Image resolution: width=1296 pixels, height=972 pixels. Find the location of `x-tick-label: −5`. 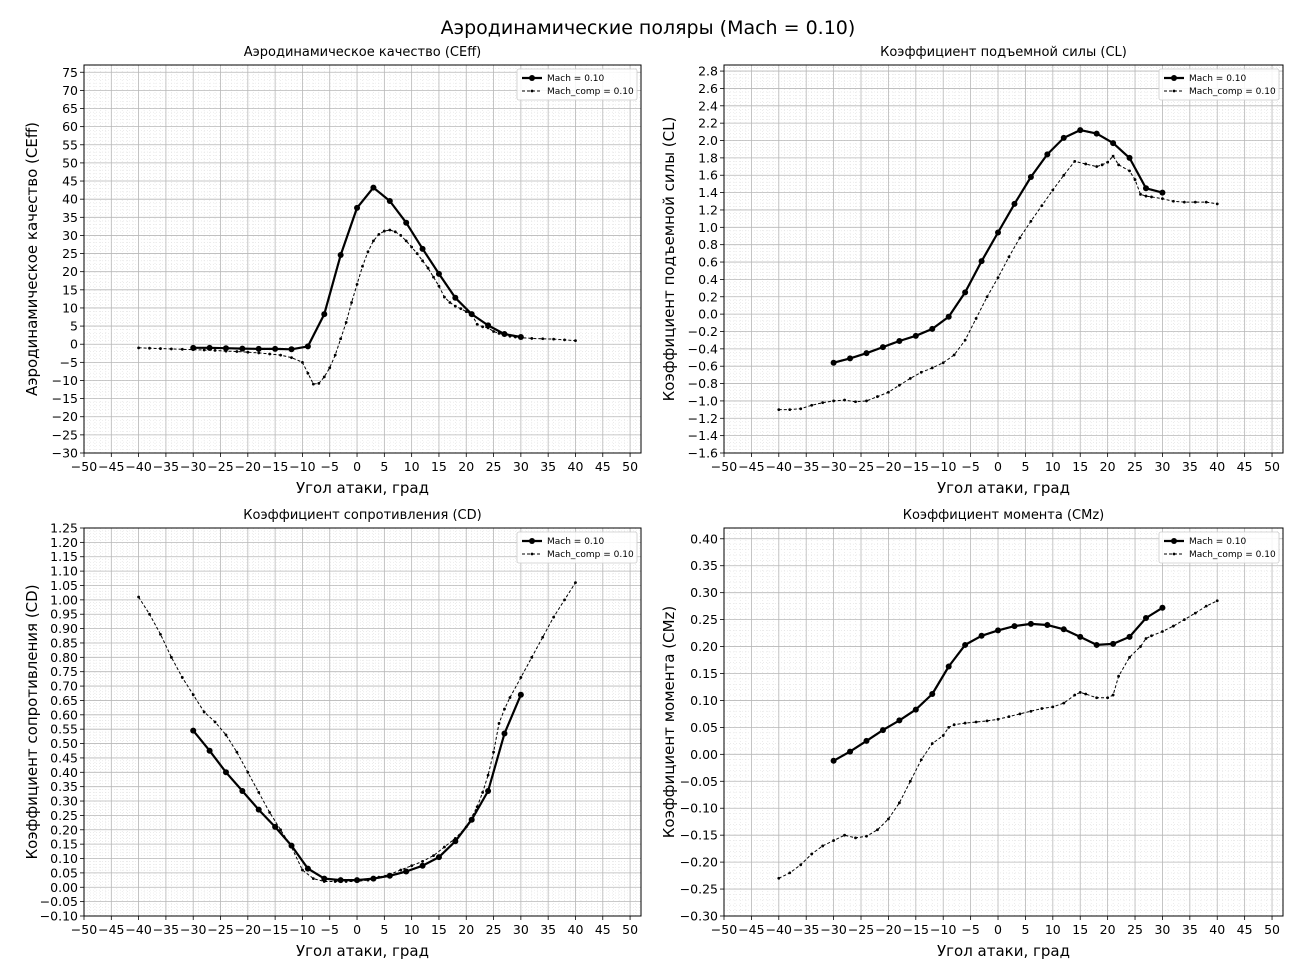

x-tick-label: −5 is located at coordinates (330, 929).